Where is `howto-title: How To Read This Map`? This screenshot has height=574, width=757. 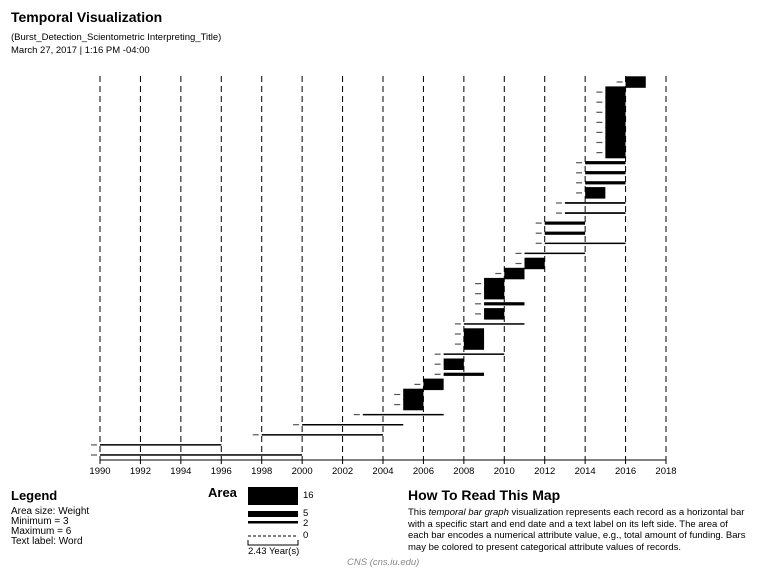 howto-title: How To Read This Map is located at coordinates (484, 495).